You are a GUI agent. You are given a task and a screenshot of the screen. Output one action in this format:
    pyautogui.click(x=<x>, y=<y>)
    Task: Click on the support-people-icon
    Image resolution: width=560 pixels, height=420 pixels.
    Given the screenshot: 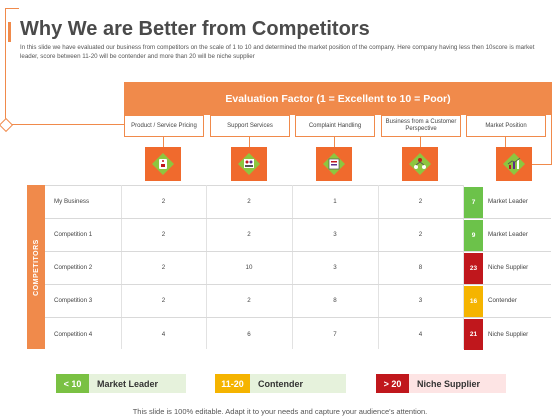 What is the action you would take?
    pyautogui.click(x=249, y=164)
    